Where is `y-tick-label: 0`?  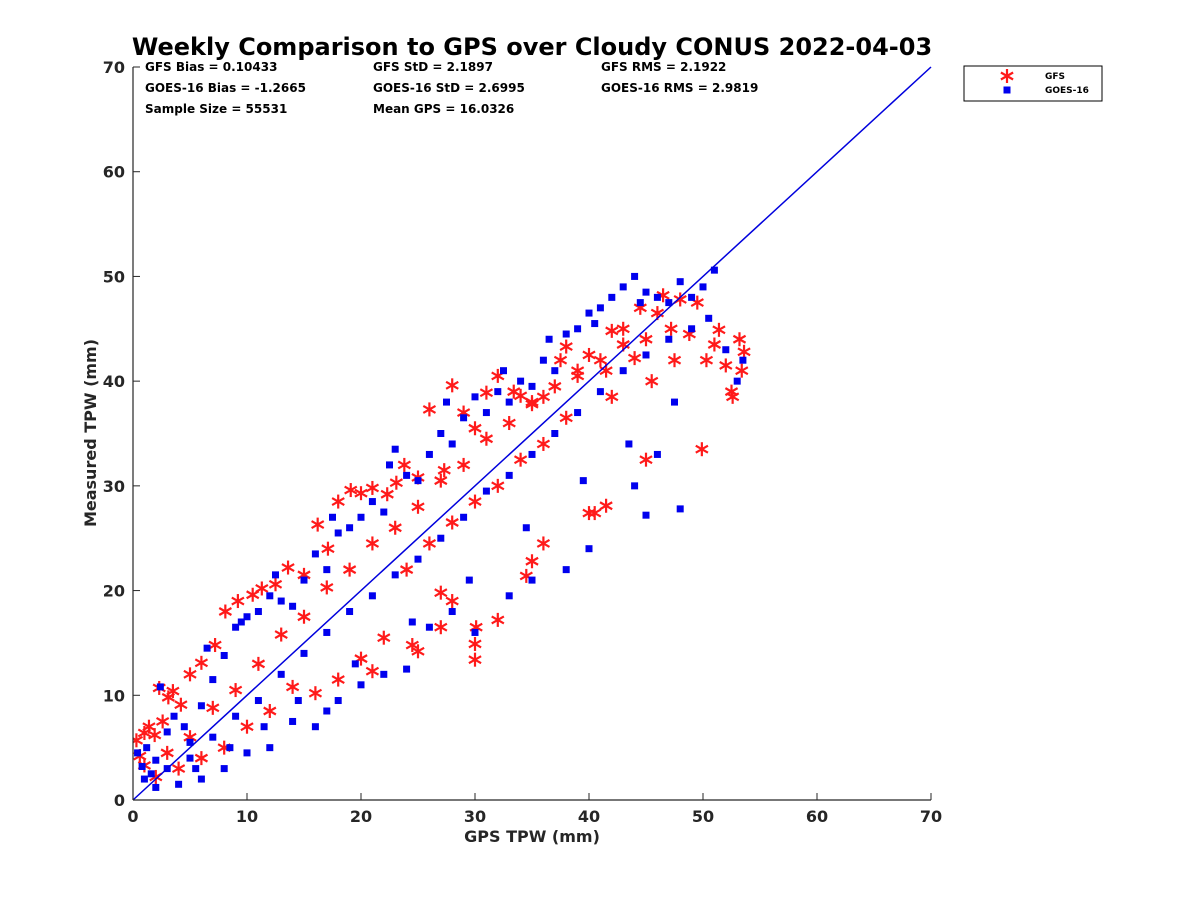 y-tick-label: 0 is located at coordinates (119, 800).